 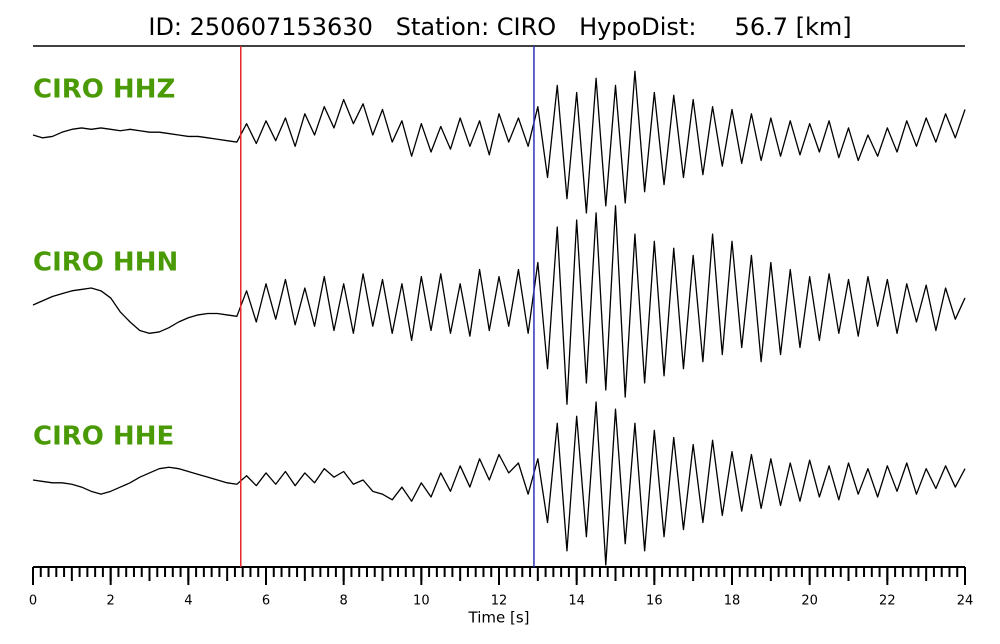 I want to click on trace-label: CIRO HHN, so click(x=105, y=263).